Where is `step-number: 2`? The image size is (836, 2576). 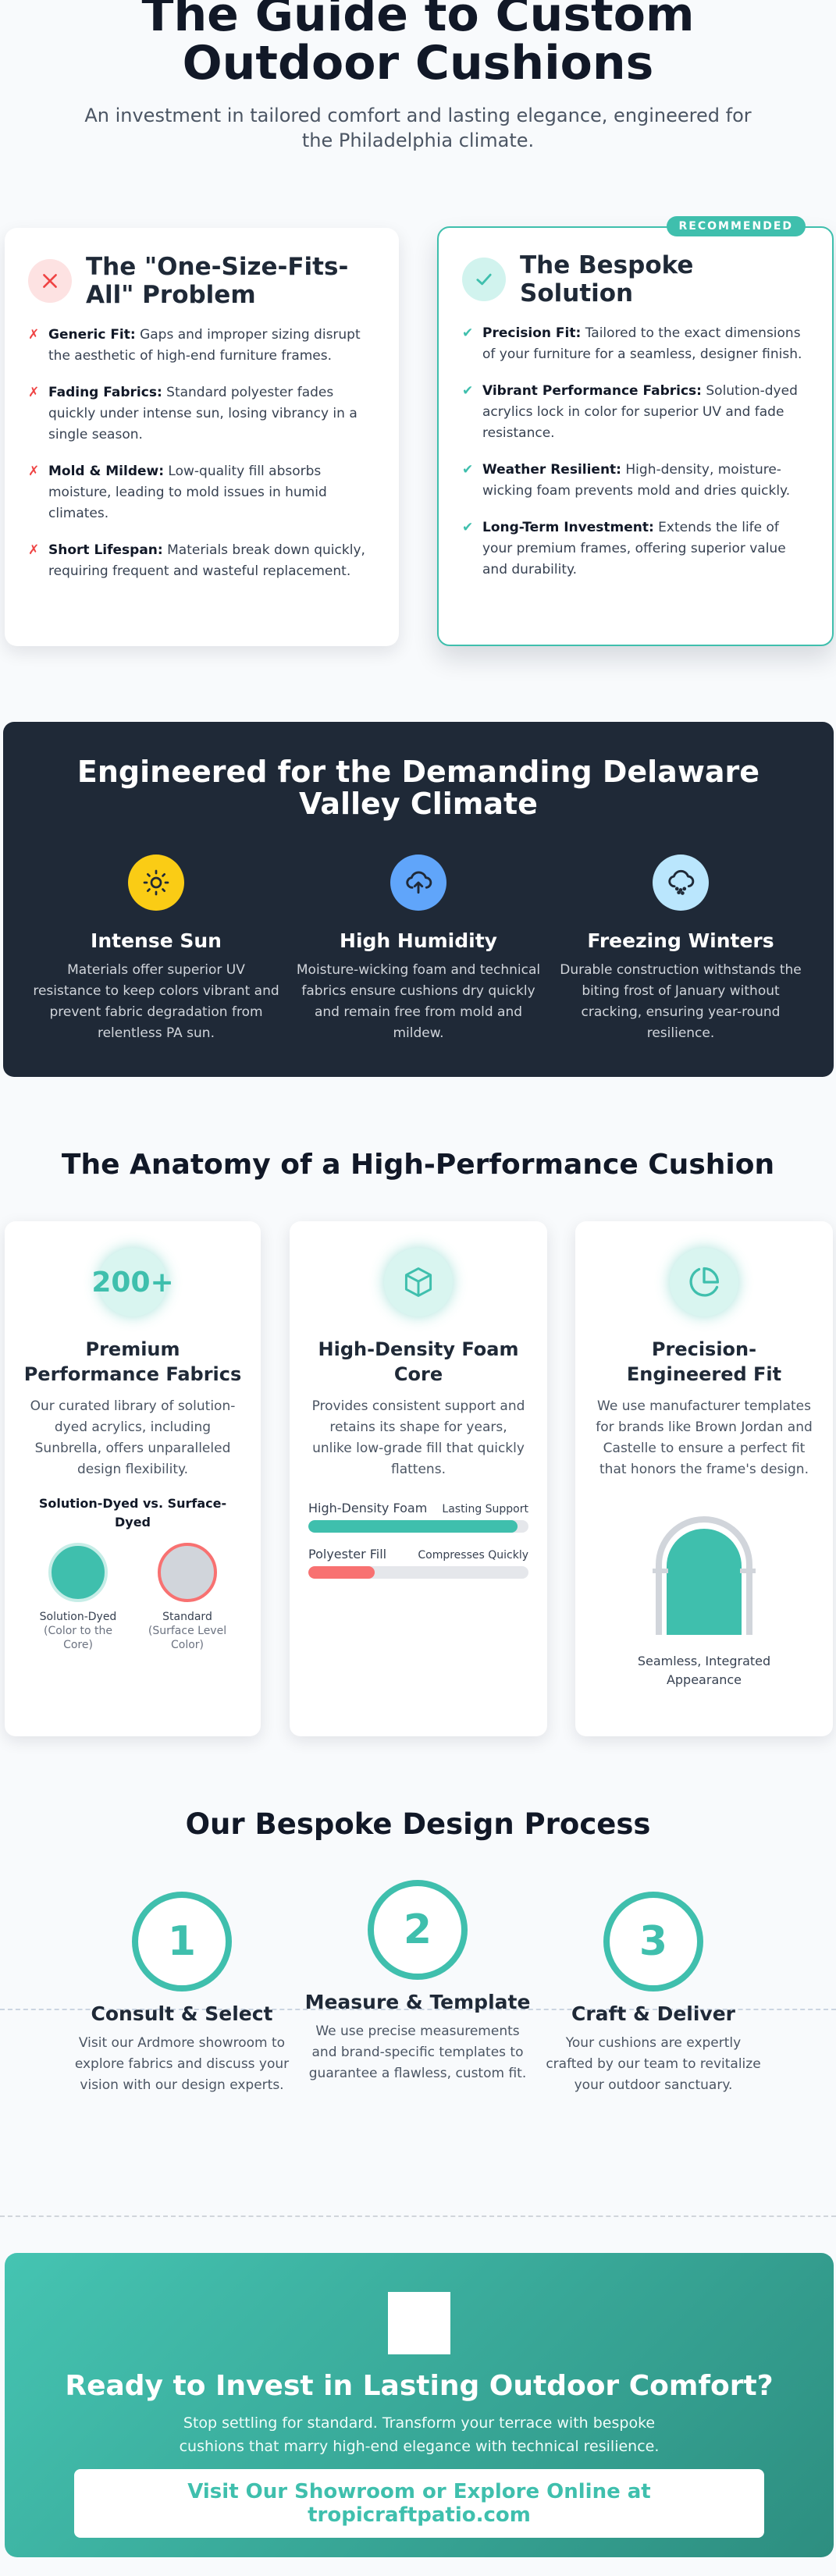
step-number: 2 is located at coordinates (418, 1930).